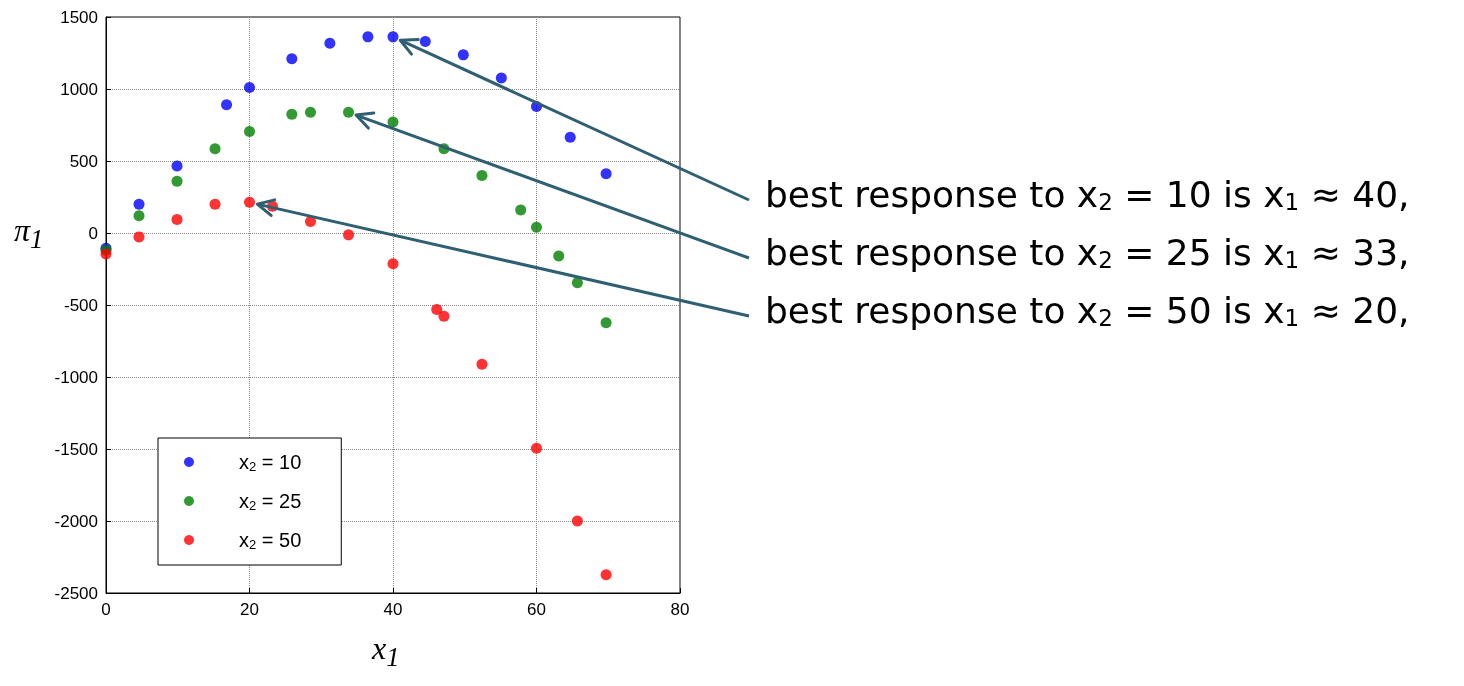 The width and height of the screenshot is (1464, 686). Describe the element at coordinates (386, 652) in the screenshot. I see `x-axis-title: x$_{1}$` at that location.